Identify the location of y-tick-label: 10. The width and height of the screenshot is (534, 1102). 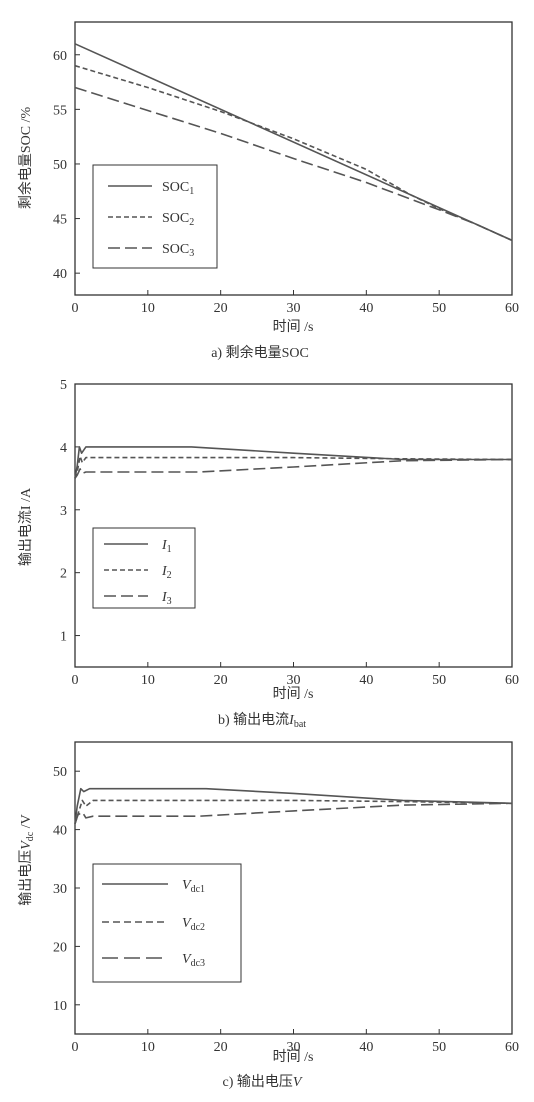
(60, 1006).